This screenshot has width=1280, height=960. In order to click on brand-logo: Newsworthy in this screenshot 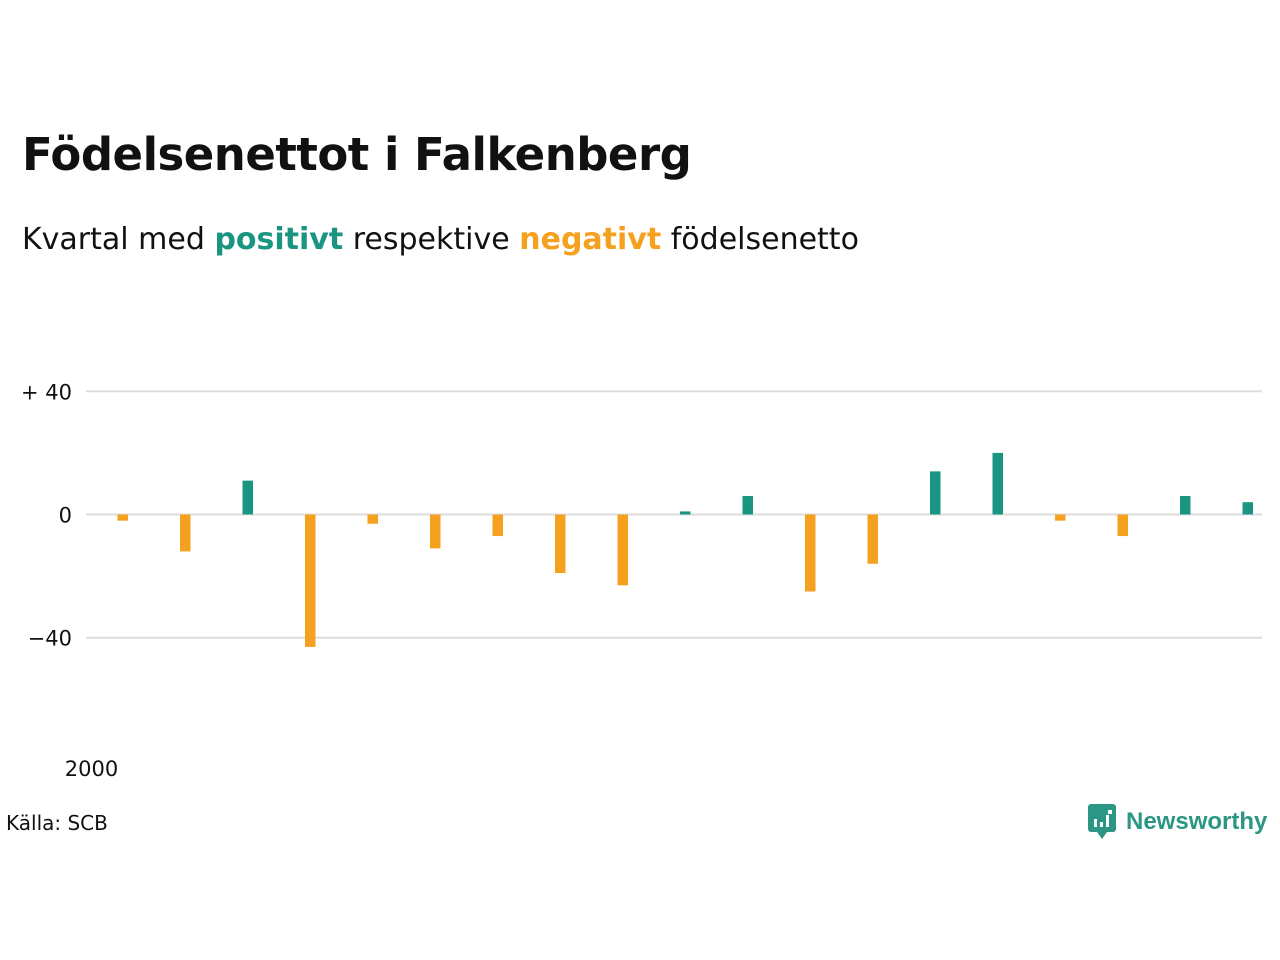, I will do `click(1177, 822)`.